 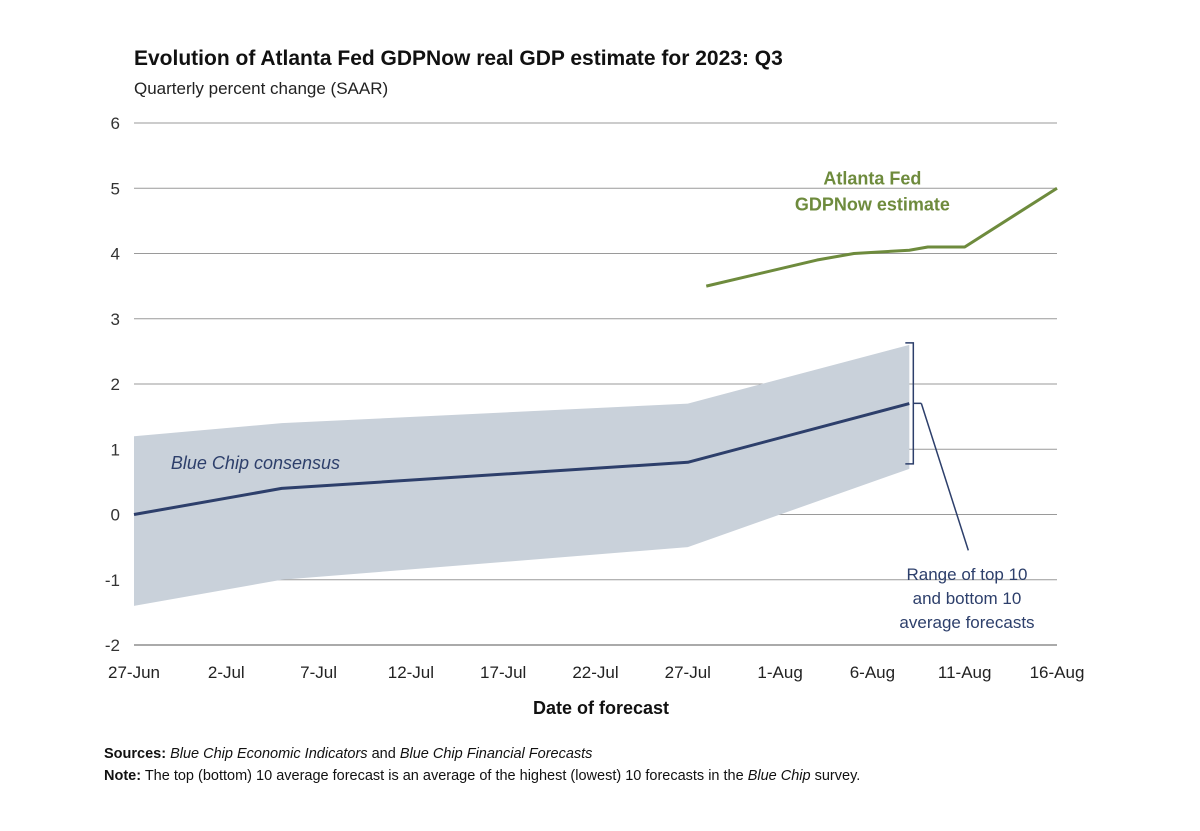 I want to click on x-tick-label: 7-Jul, so click(x=318, y=672).